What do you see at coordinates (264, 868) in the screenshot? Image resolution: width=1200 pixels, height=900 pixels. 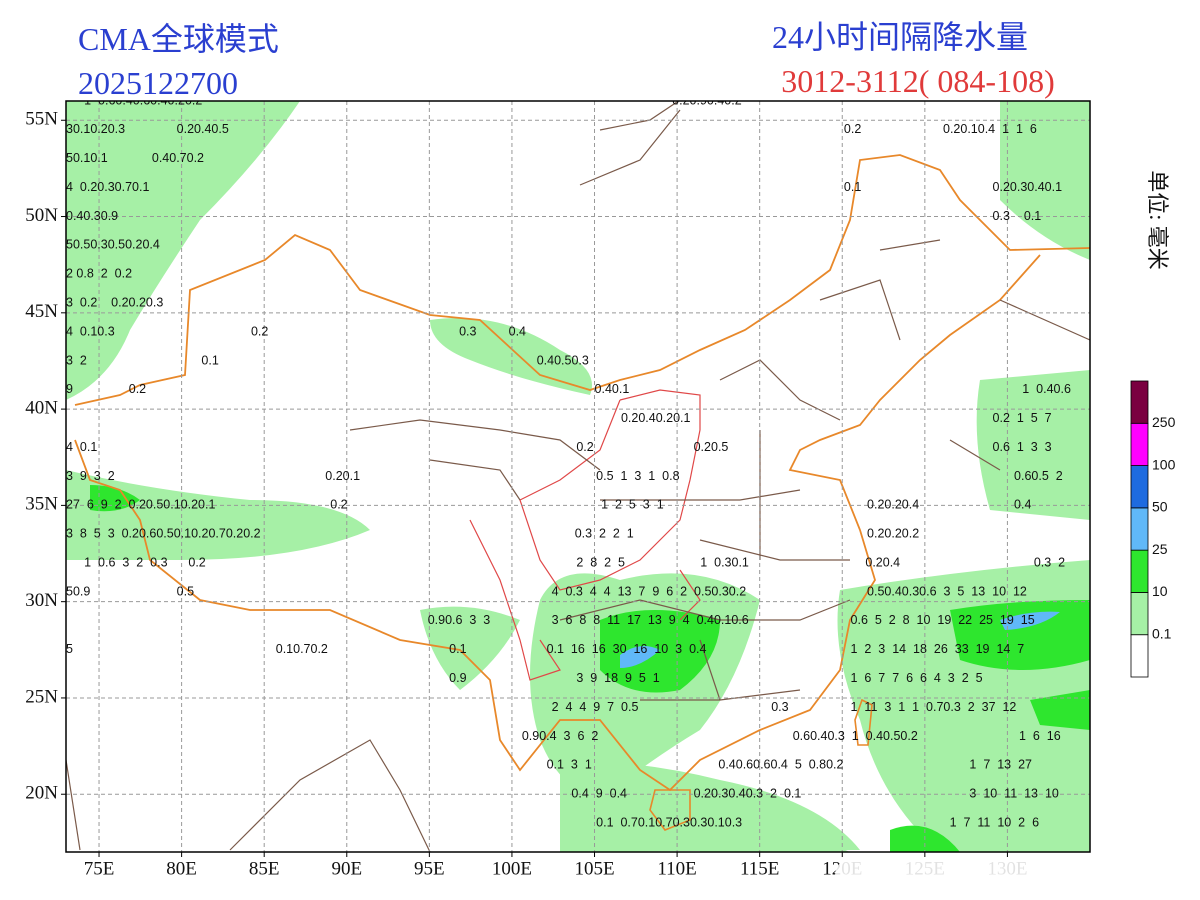 I see `x-tick-label: 85E` at bounding box center [264, 868].